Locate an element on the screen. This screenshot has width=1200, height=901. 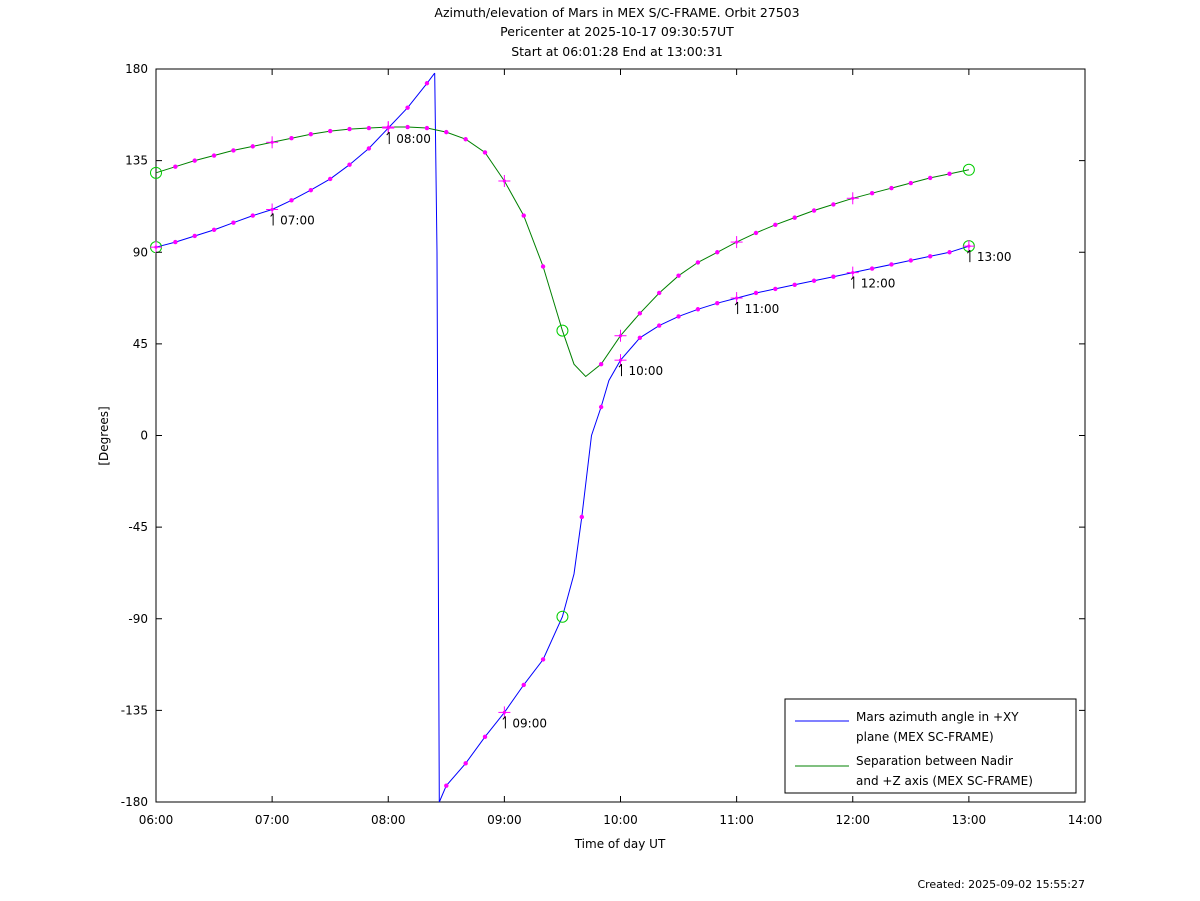
y-tick-label: -45 is located at coordinates (138, 527).